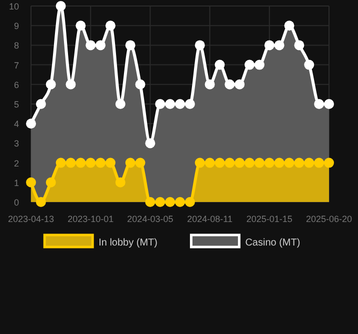  Describe the element at coordinates (16, 124) in the screenshot. I see `y-tick-label: 4` at that location.